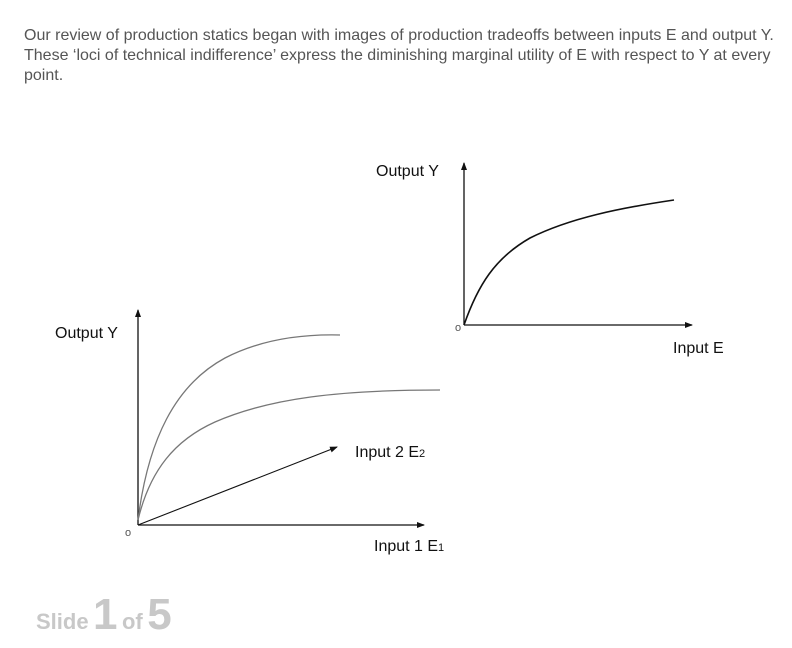  Describe the element at coordinates (458, 328) in the screenshot. I see `top-origin-label: o` at that location.